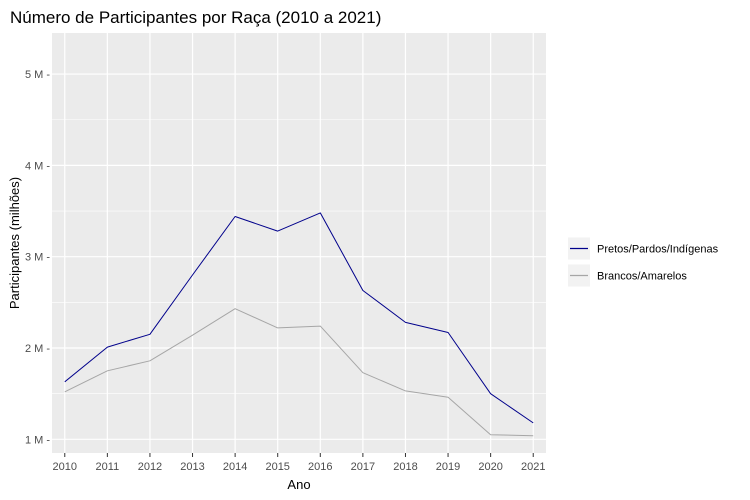  I want to click on x-tick-label: 2013, so click(192, 467).